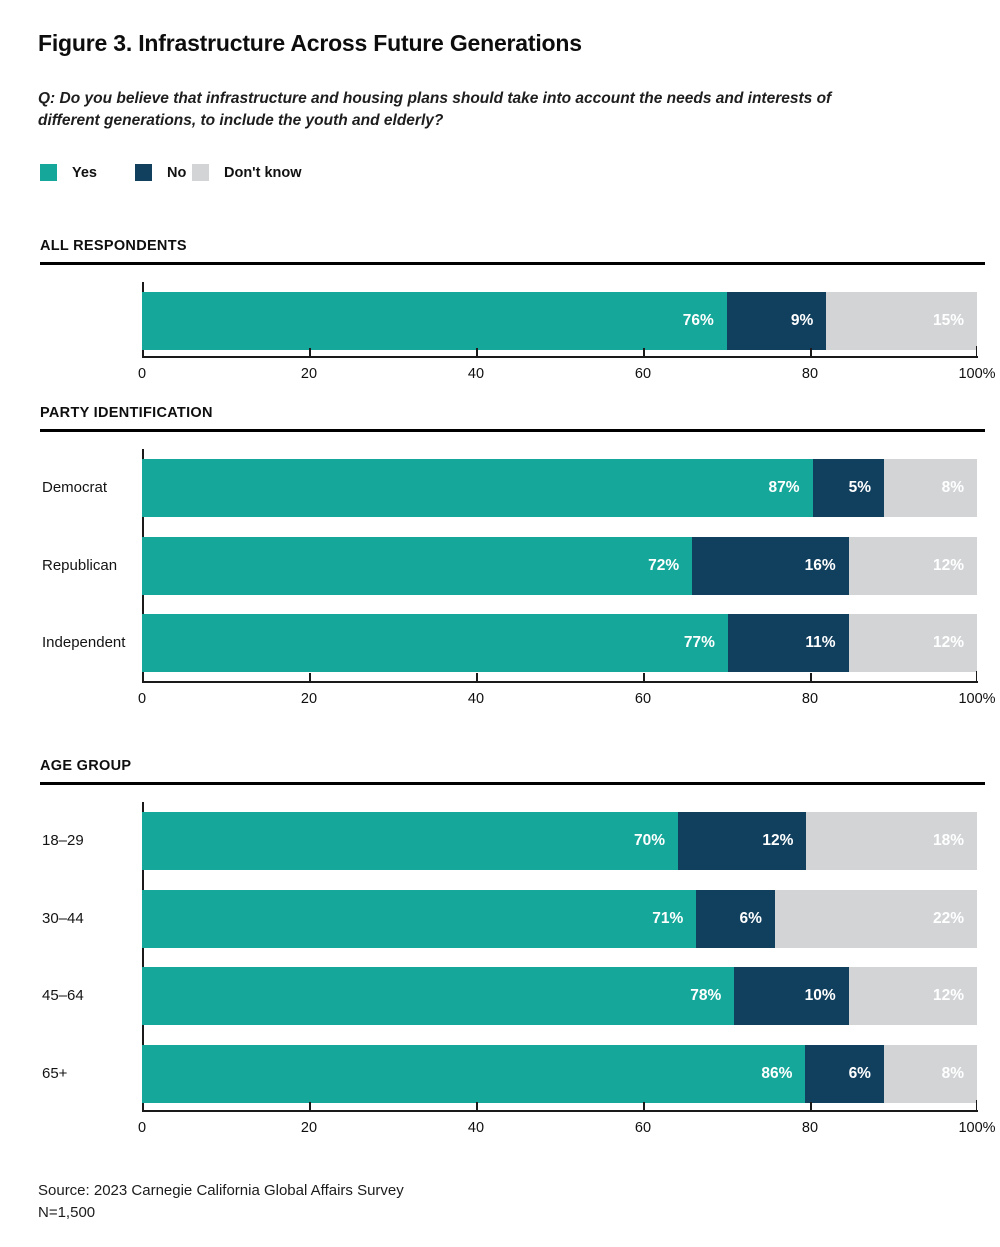 This screenshot has height=1247, width=1000. I want to click on bar-segment-dont-know: 15%, so click(901, 321).